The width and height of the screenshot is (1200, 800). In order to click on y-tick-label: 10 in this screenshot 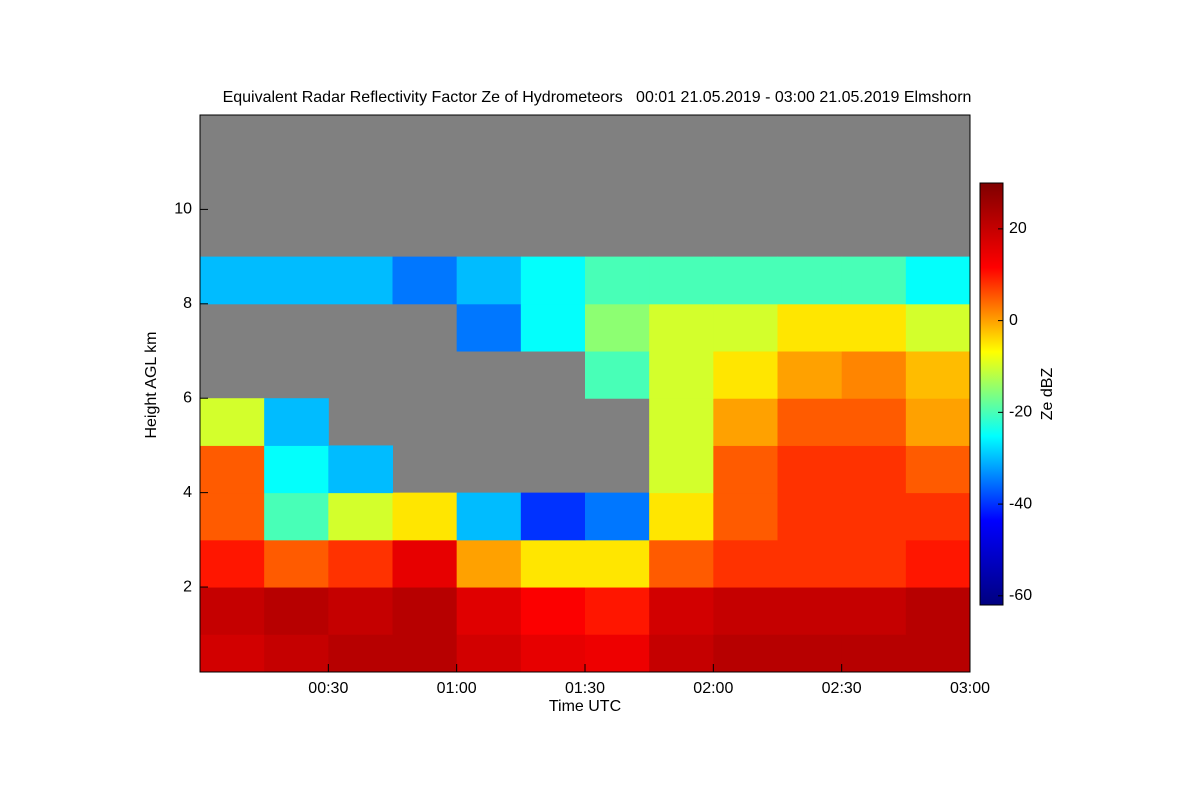, I will do `click(183, 209)`.